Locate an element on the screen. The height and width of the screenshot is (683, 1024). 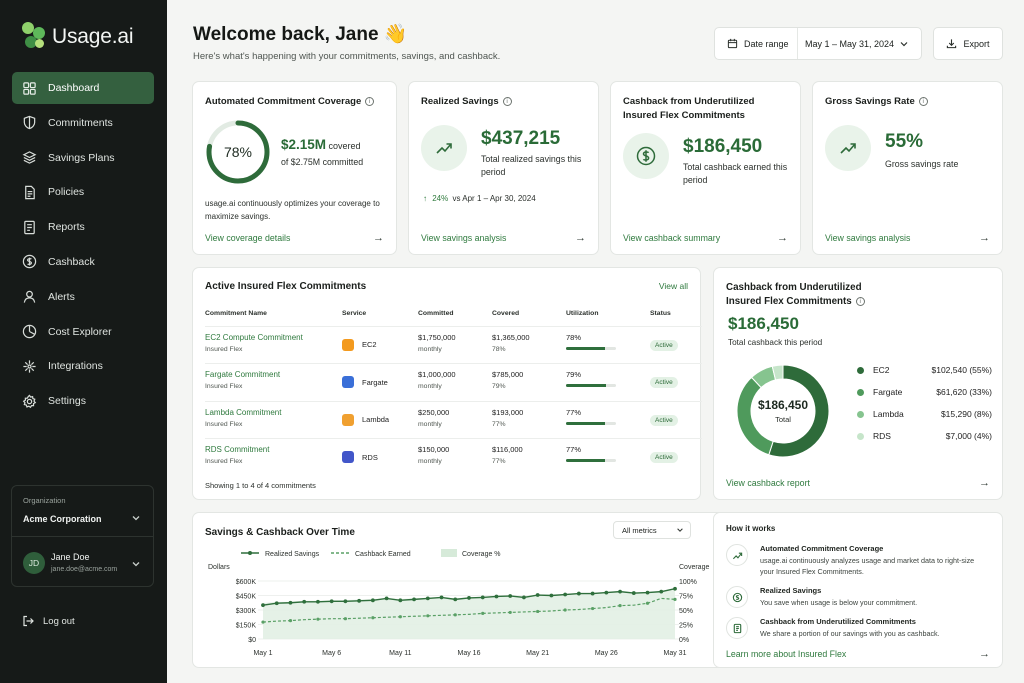
learn-more-link: Learn more about Insured Flex is located at coordinates (786, 654).